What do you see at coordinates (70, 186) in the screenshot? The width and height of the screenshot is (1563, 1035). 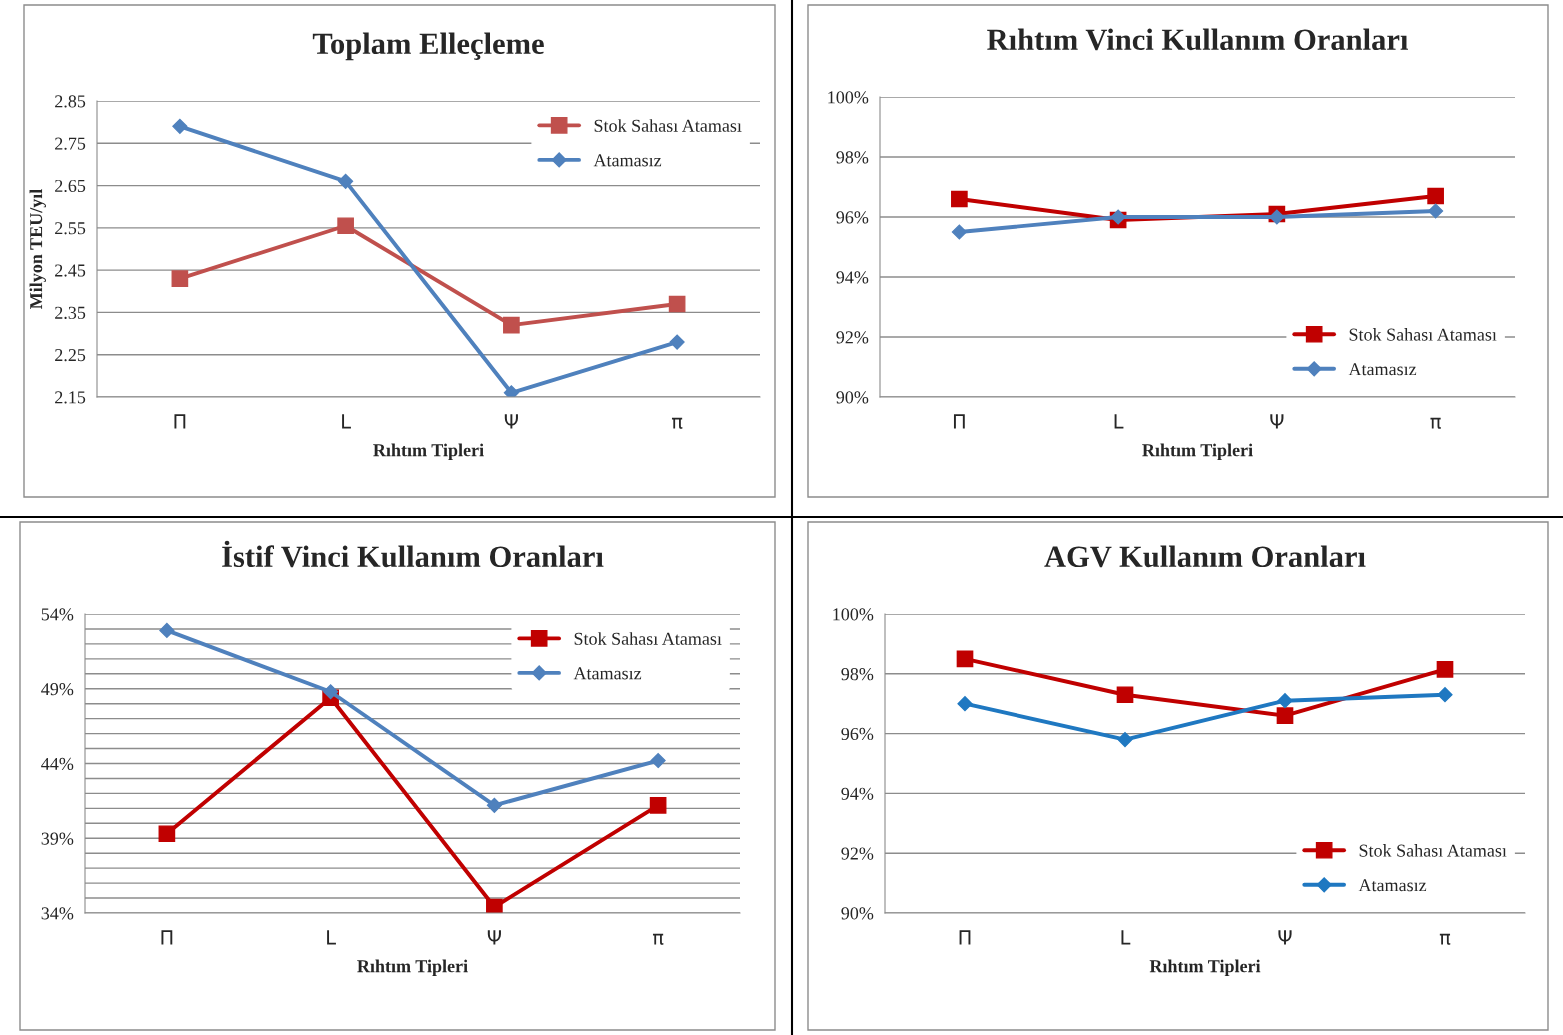 I see `y-tick-label: 2.65` at bounding box center [70, 186].